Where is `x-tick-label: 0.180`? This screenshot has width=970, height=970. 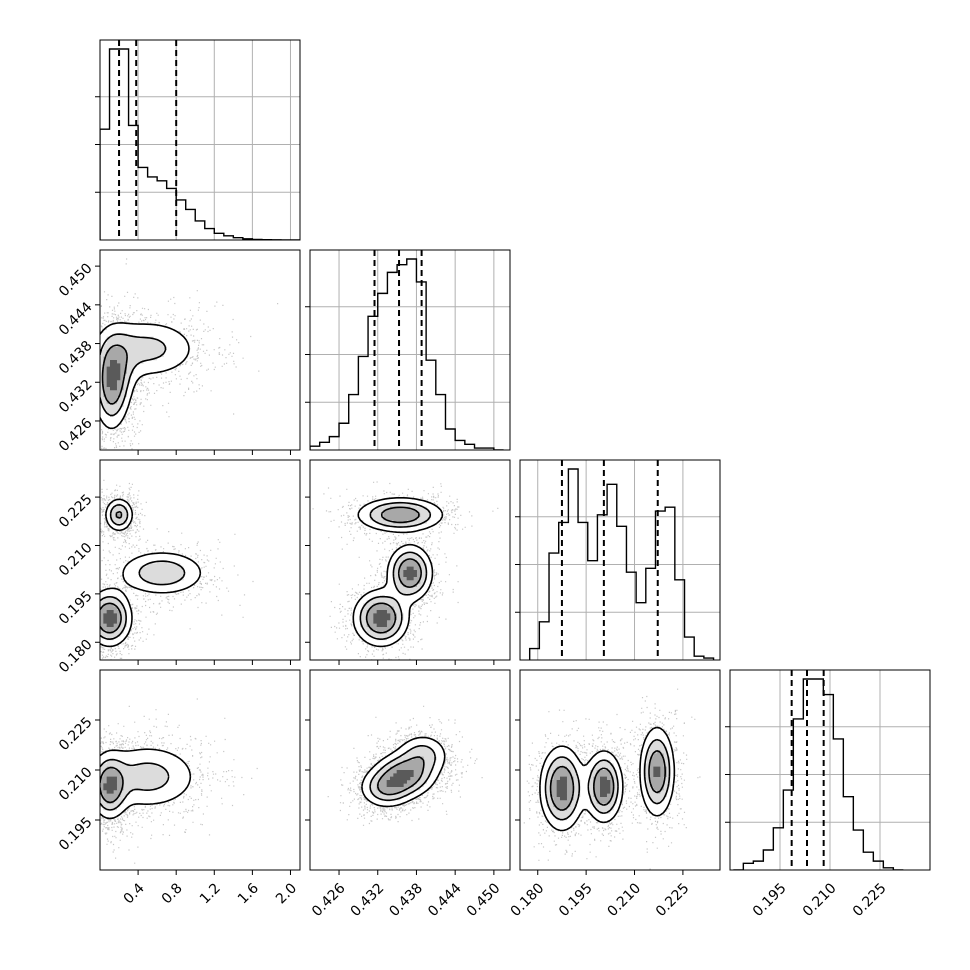 x-tick-label: 0.180 is located at coordinates (528, 900).